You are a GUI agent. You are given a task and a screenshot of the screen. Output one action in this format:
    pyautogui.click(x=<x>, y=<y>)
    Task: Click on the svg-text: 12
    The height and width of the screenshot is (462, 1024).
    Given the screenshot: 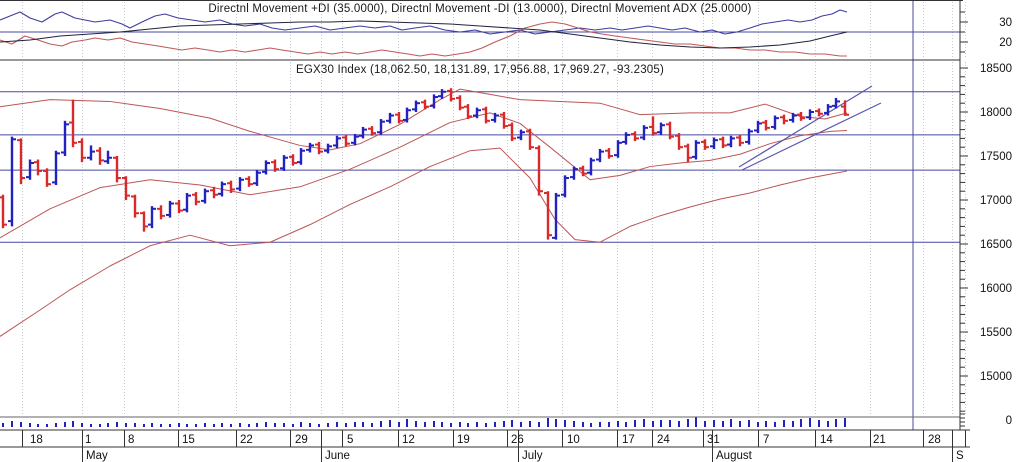 What is the action you would take?
    pyautogui.click(x=408, y=440)
    